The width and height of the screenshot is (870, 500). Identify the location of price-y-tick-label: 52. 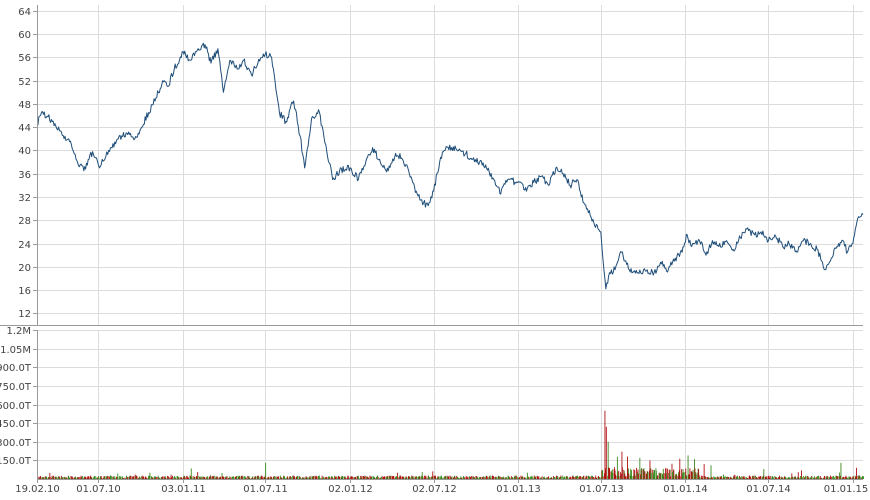
(24, 82).